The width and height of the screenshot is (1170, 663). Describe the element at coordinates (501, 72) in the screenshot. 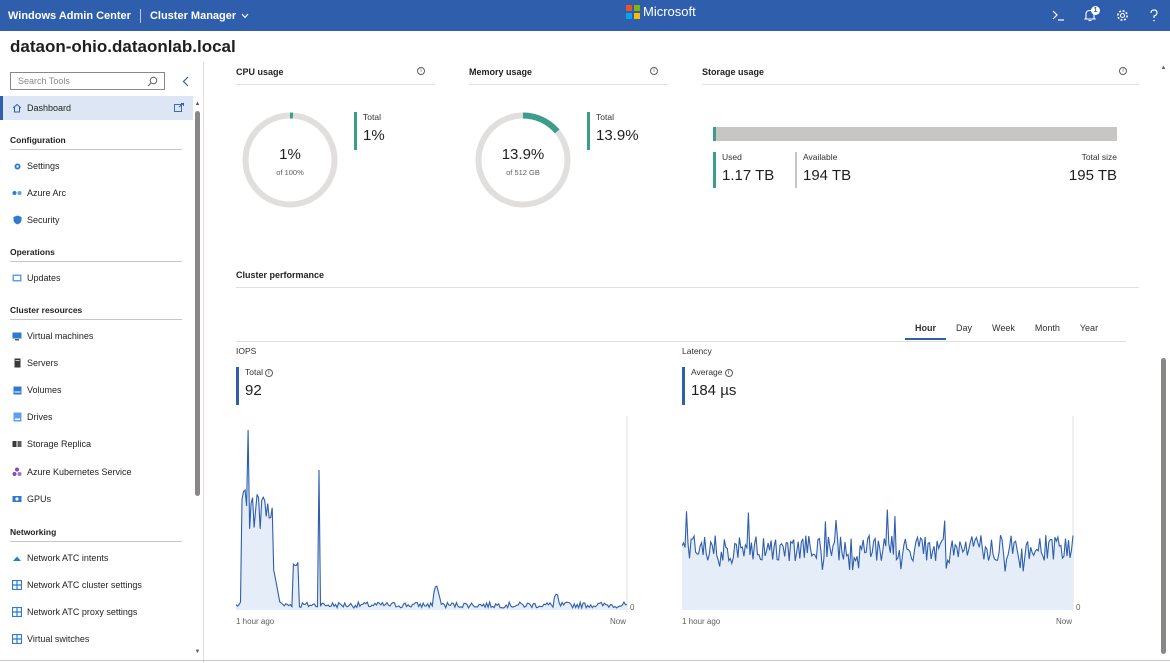

I see `memory-usage-title: Memory usage` at that location.